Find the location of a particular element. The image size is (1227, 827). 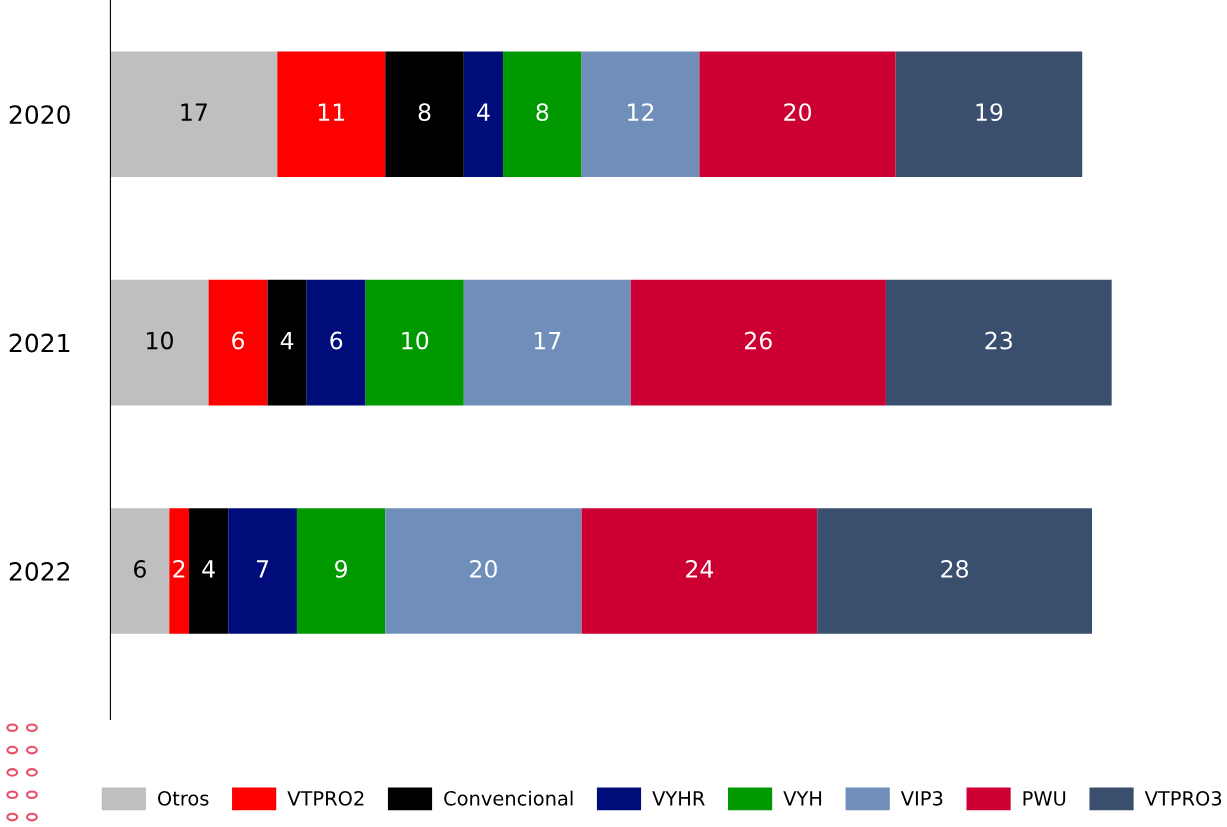

data-label: 28 is located at coordinates (955, 569).